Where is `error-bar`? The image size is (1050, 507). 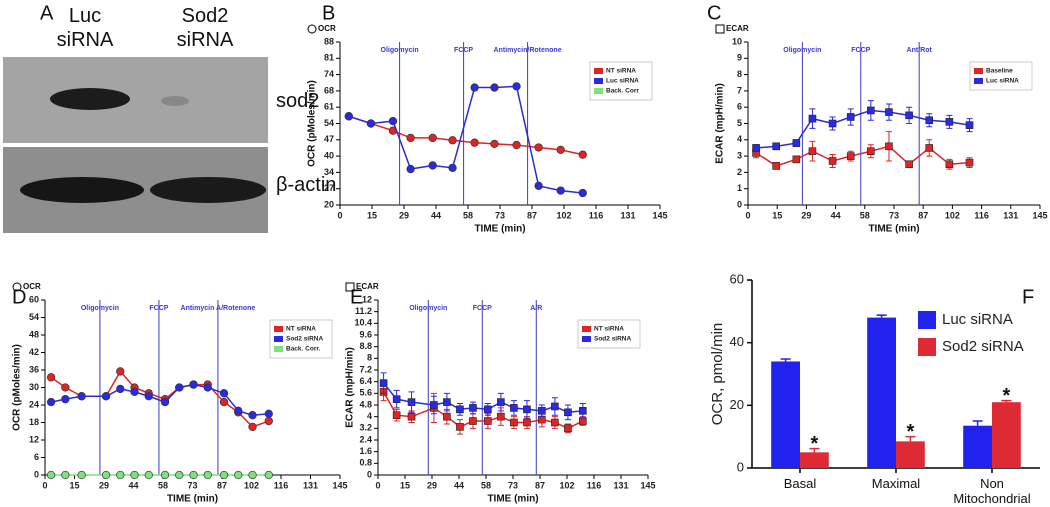 error-bar is located at coordinates (1006, 401).